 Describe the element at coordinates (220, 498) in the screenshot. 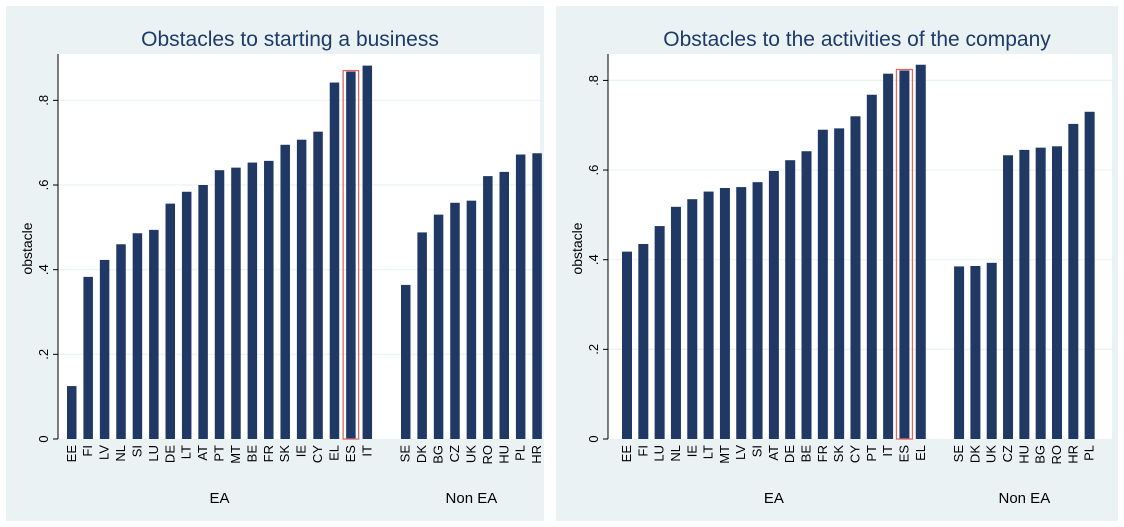

I see `group-label: EA` at that location.